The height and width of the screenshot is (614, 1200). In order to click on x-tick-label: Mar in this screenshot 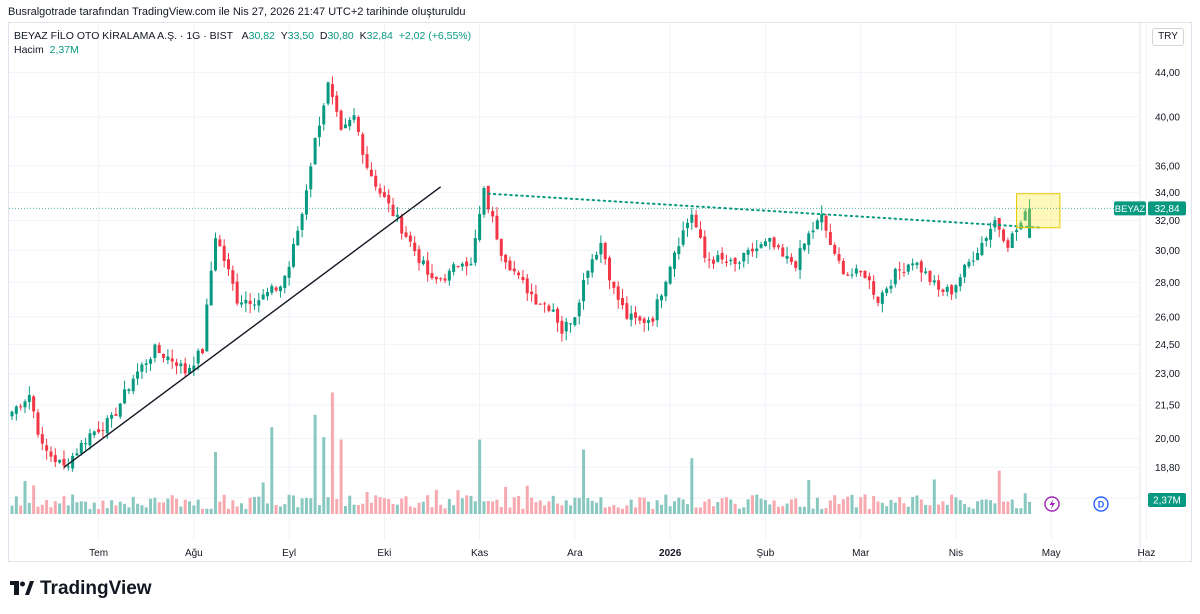, I will do `click(861, 553)`.